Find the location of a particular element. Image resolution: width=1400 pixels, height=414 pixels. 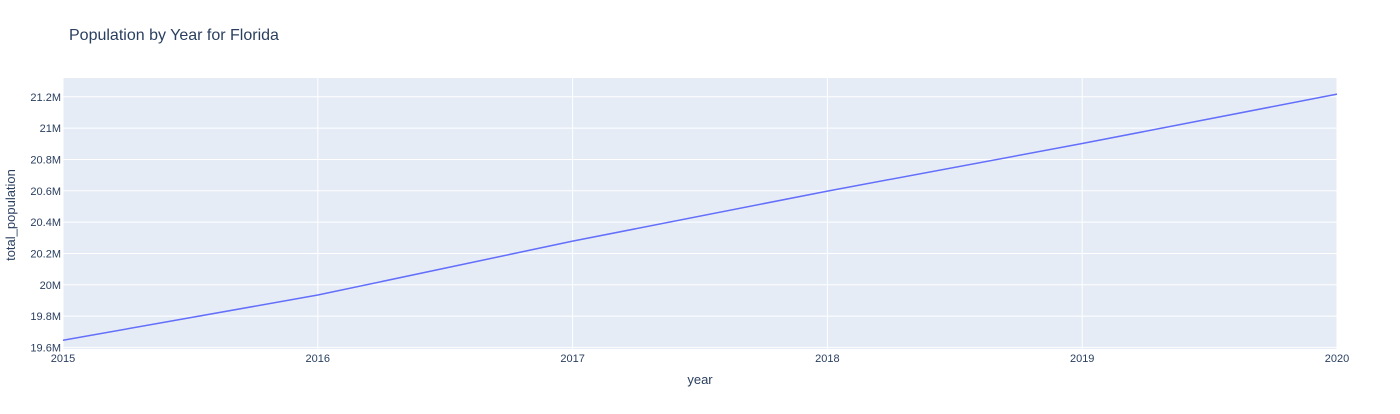

y-axis-title: total_population is located at coordinates (10, 215).